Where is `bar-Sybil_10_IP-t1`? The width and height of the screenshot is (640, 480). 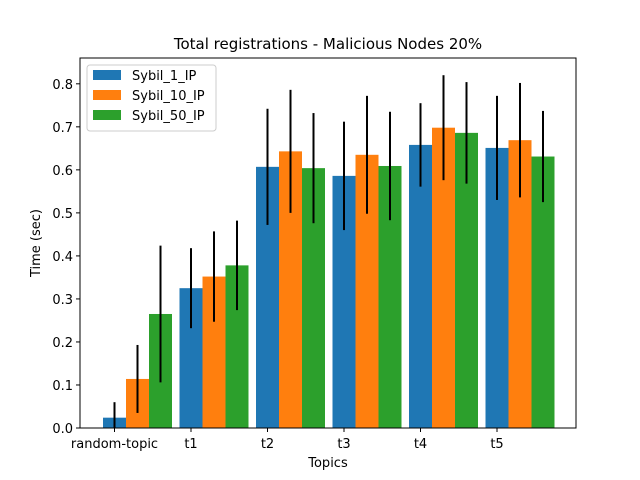
bar-Sybil_10_IP-t1 is located at coordinates (214, 352).